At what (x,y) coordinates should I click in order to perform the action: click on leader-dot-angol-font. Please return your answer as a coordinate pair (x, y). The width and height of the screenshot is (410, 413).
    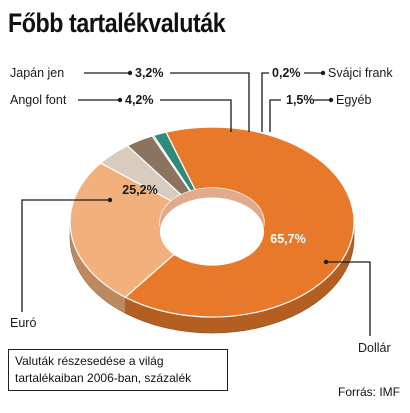
    Looking at the image, I should click on (120, 100).